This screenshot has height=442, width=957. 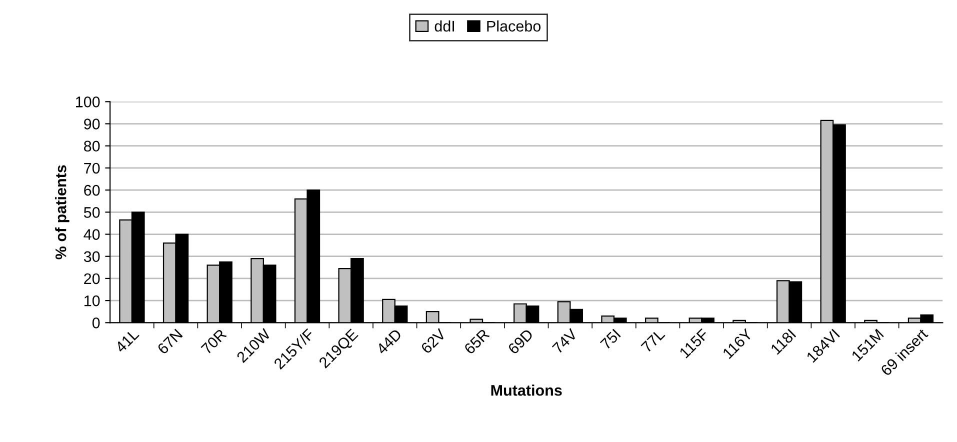 What do you see at coordinates (433, 341) in the screenshot?
I see `x-tick-label: 62V` at bounding box center [433, 341].